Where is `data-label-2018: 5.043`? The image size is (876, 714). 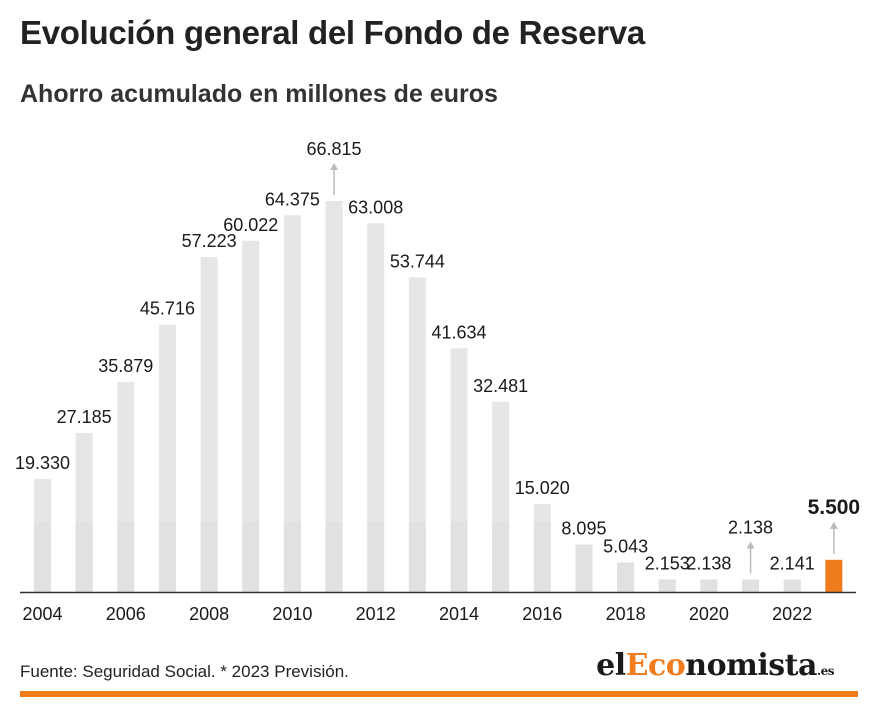
data-label-2018: 5.043 is located at coordinates (625, 546).